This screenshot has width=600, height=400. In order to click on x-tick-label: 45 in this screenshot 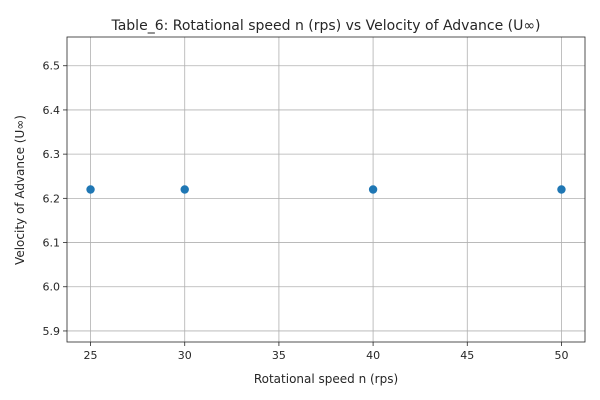, I will do `click(467, 355)`.